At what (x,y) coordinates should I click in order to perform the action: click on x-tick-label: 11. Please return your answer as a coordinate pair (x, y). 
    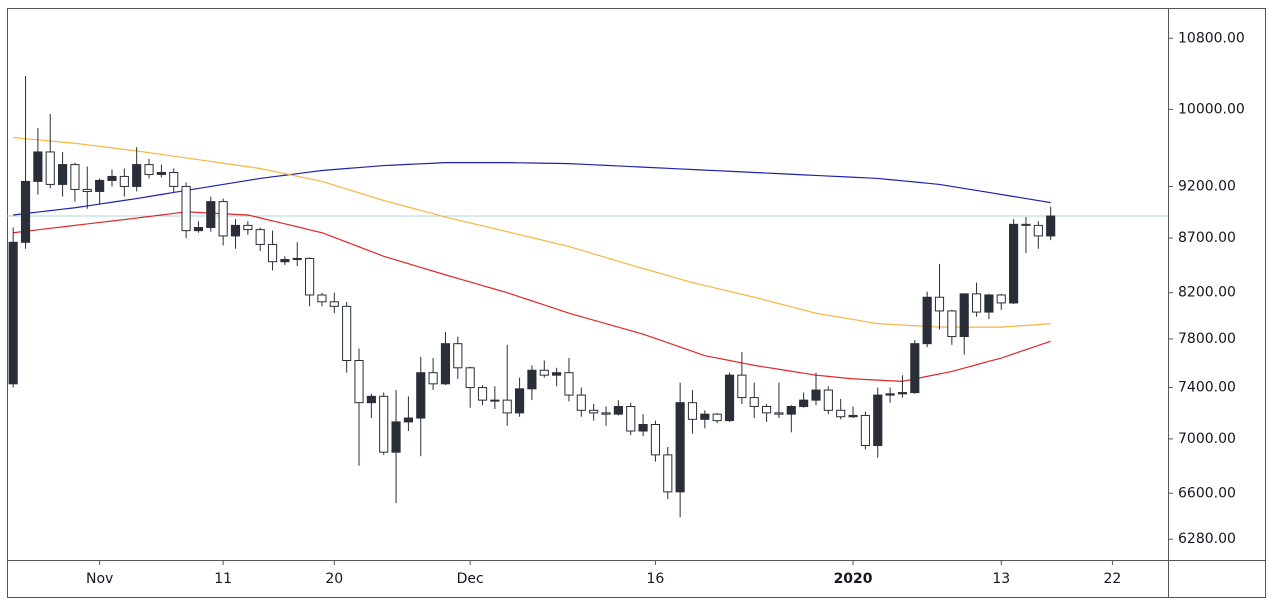
    Looking at the image, I should click on (223, 579).